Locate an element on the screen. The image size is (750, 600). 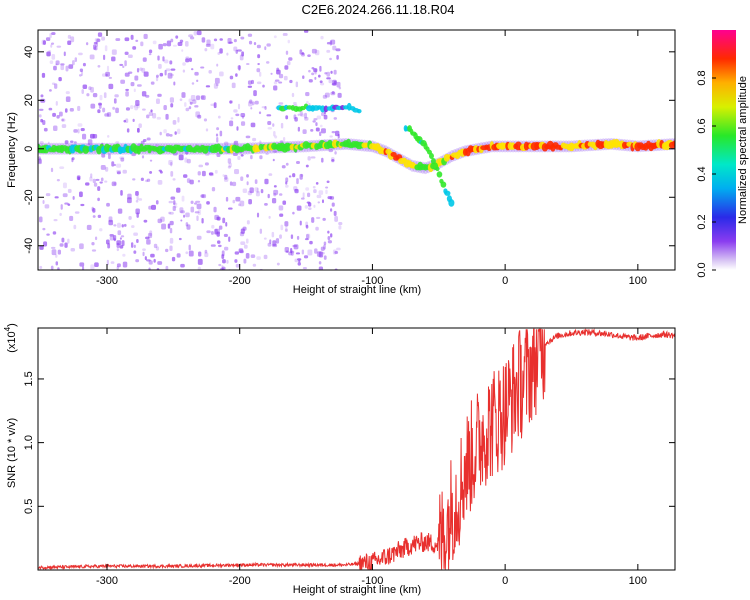
colorbar-tick-label: 0.2 is located at coordinates (702, 221).